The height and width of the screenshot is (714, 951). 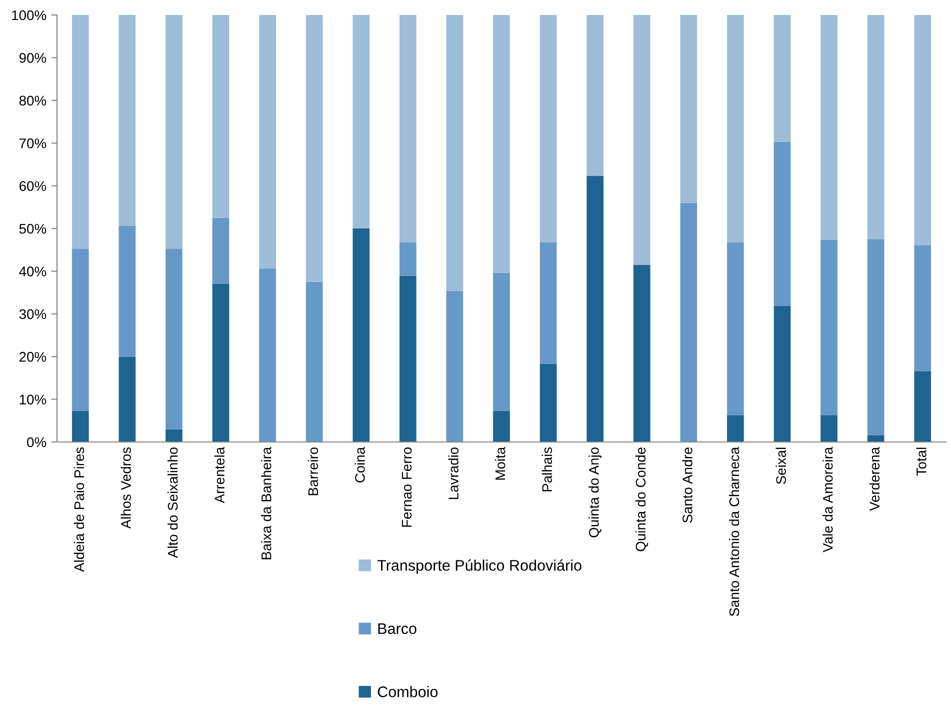 I want to click on x-tick-label: Moita, so click(x=500, y=463).